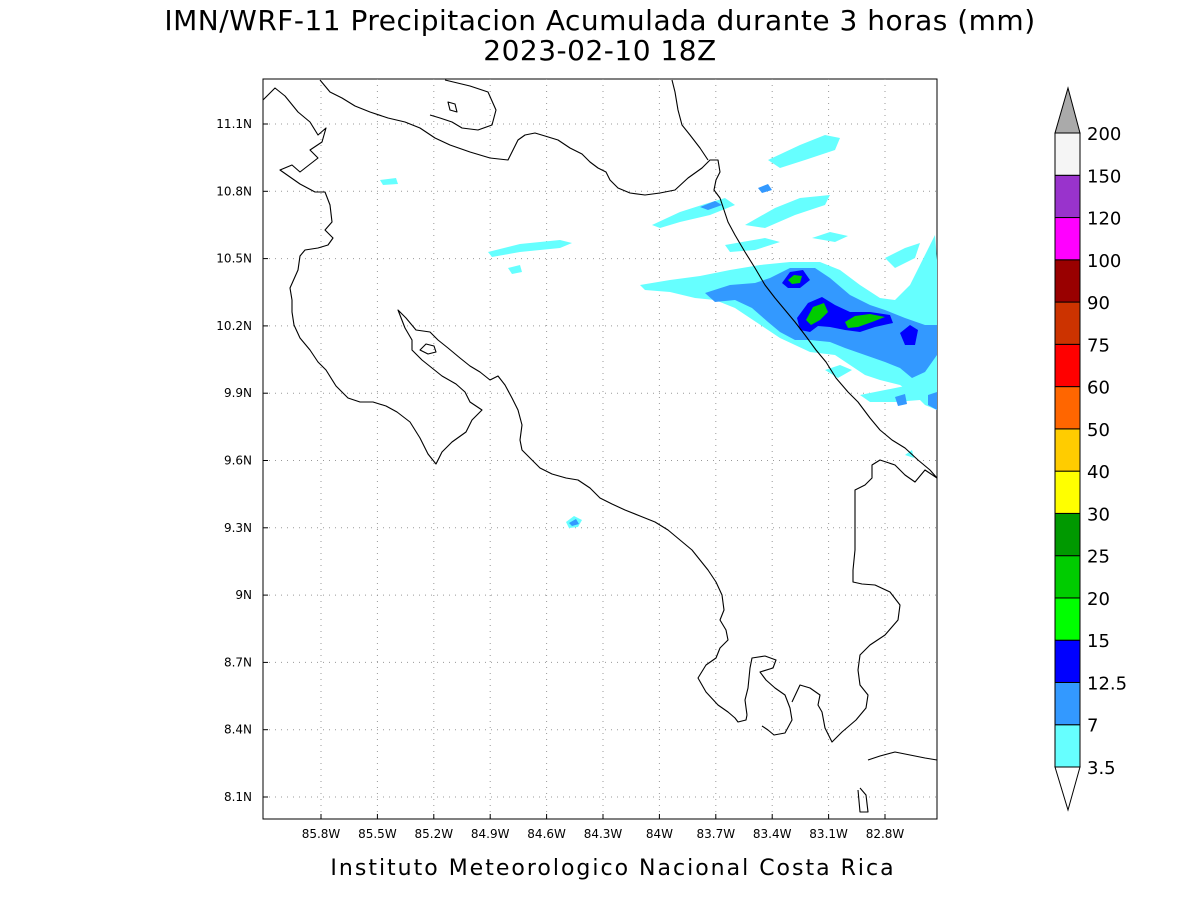 The image size is (1200, 900). I want to click on lon-tick-label: 84.3W, so click(603, 834).